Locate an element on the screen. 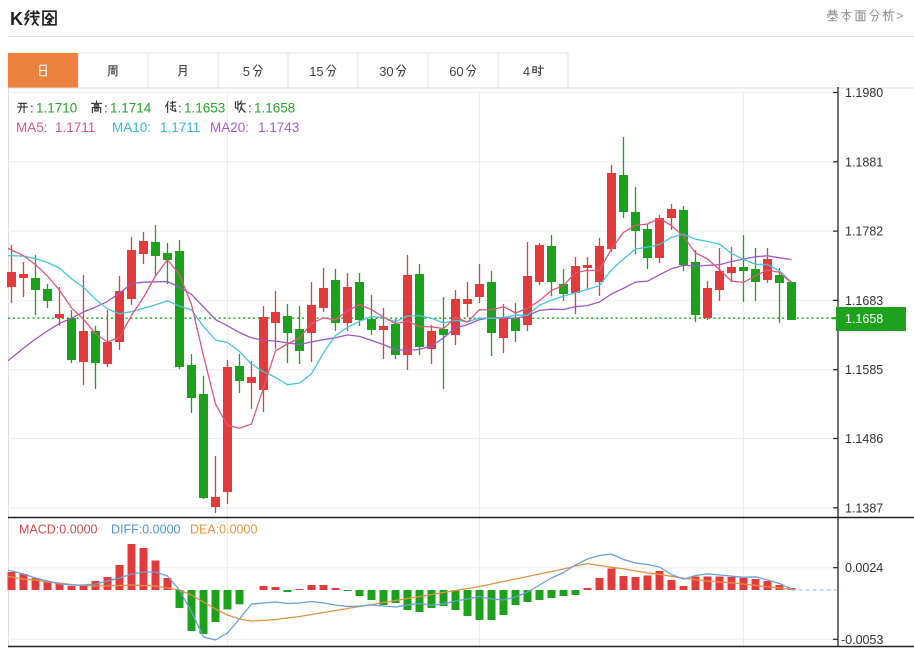 The height and width of the screenshot is (651, 914). svg-text: 1.1714 is located at coordinates (131, 108).